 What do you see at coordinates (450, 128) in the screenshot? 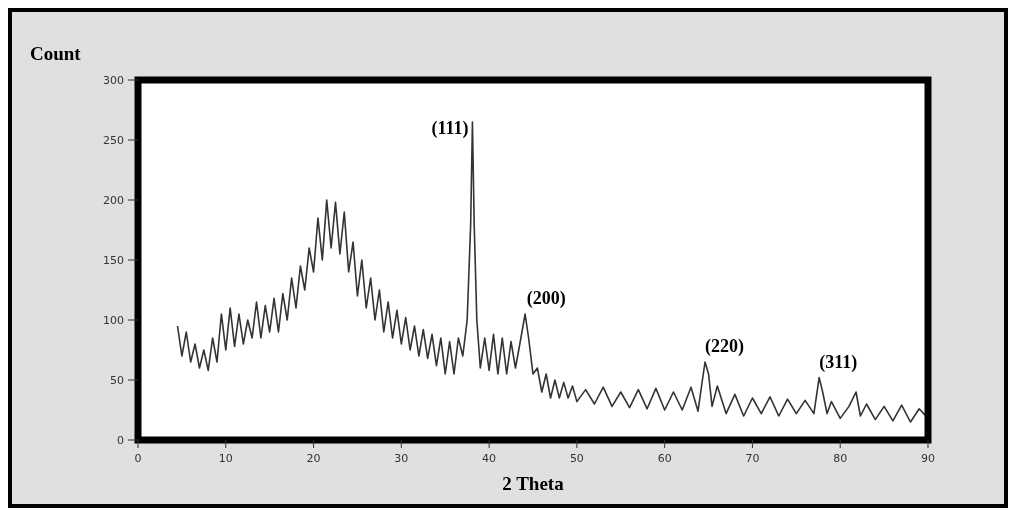
I see `annotation: (111)` at bounding box center [450, 128].